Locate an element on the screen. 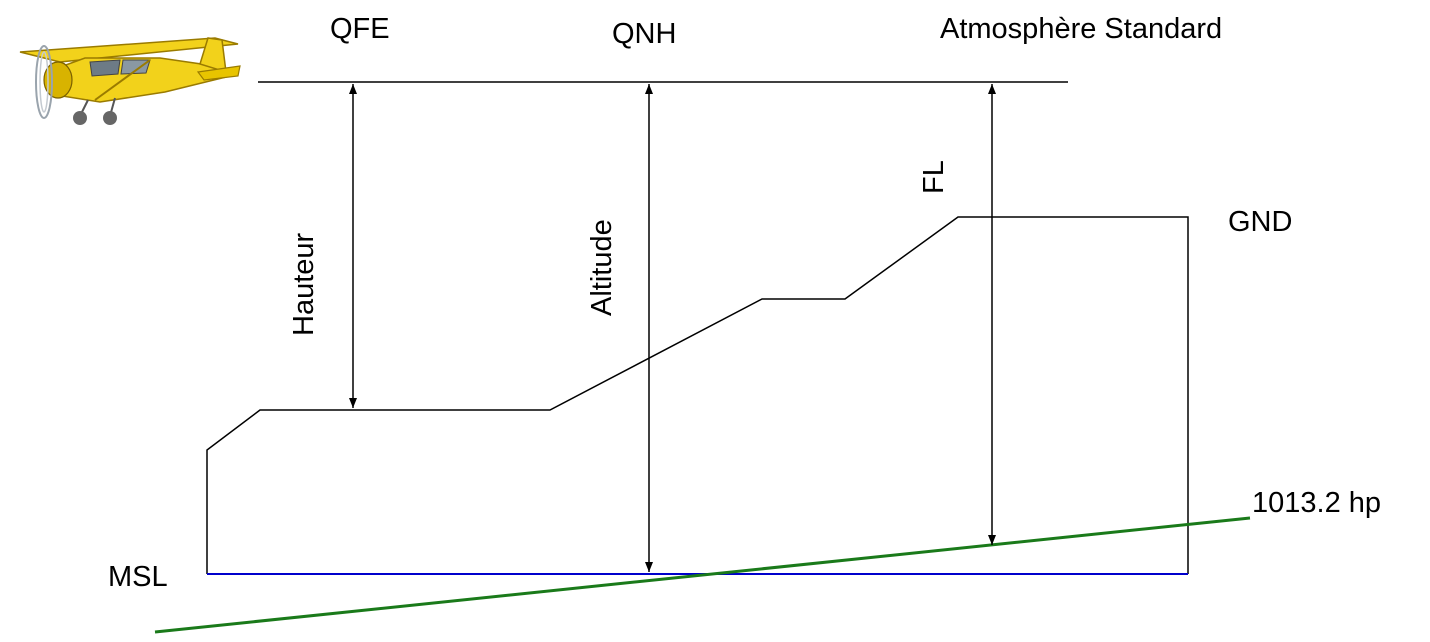 The height and width of the screenshot is (642, 1430). standard-atmosphere-label: Atmosphère Standard is located at coordinates (1081, 29).